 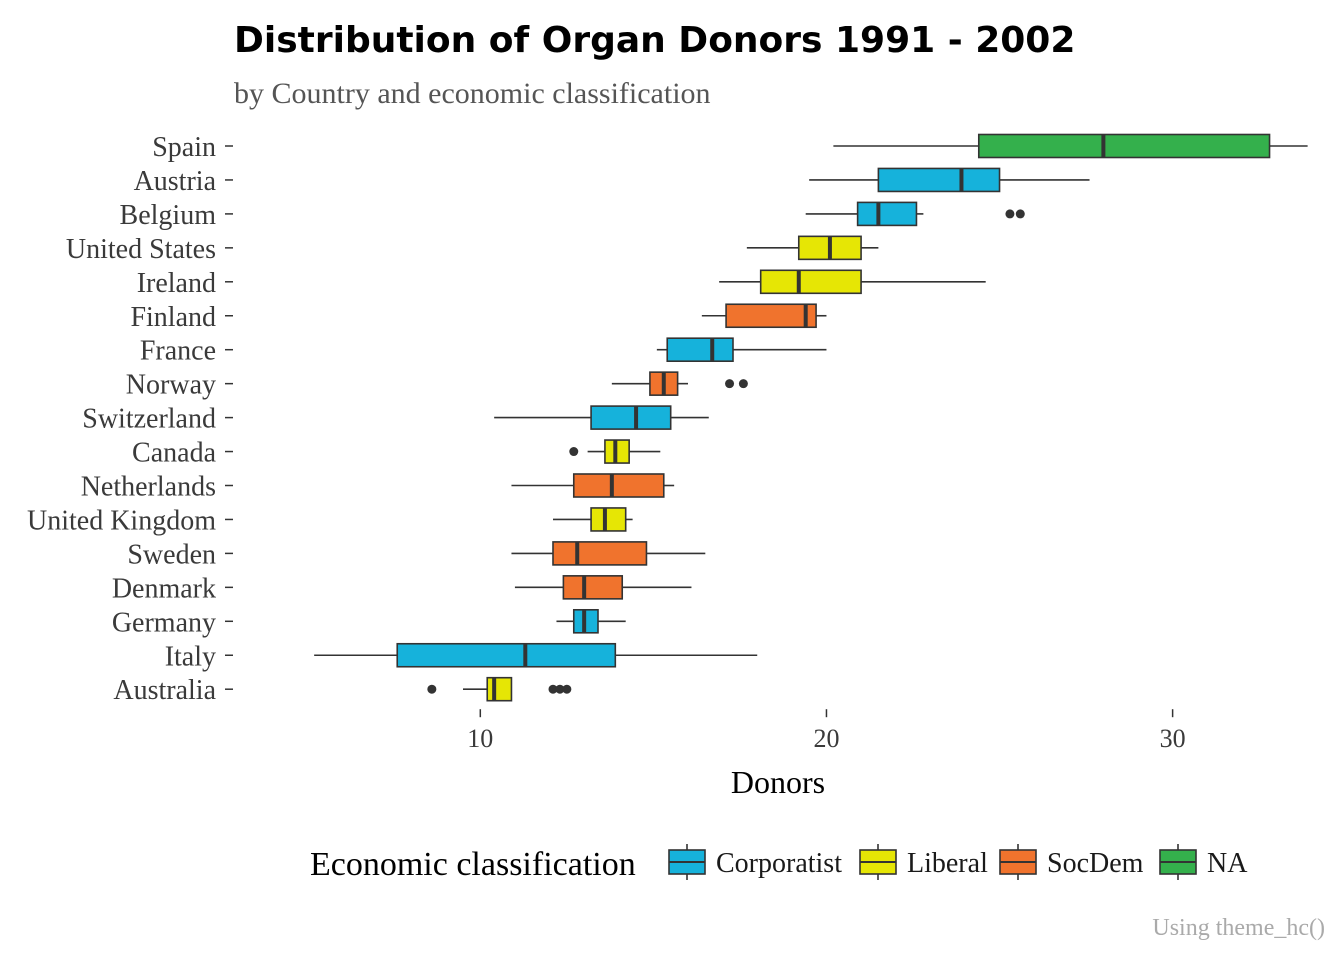 What do you see at coordinates (1238, 928) in the screenshot?
I see `caption: Using theme_hc()` at bounding box center [1238, 928].